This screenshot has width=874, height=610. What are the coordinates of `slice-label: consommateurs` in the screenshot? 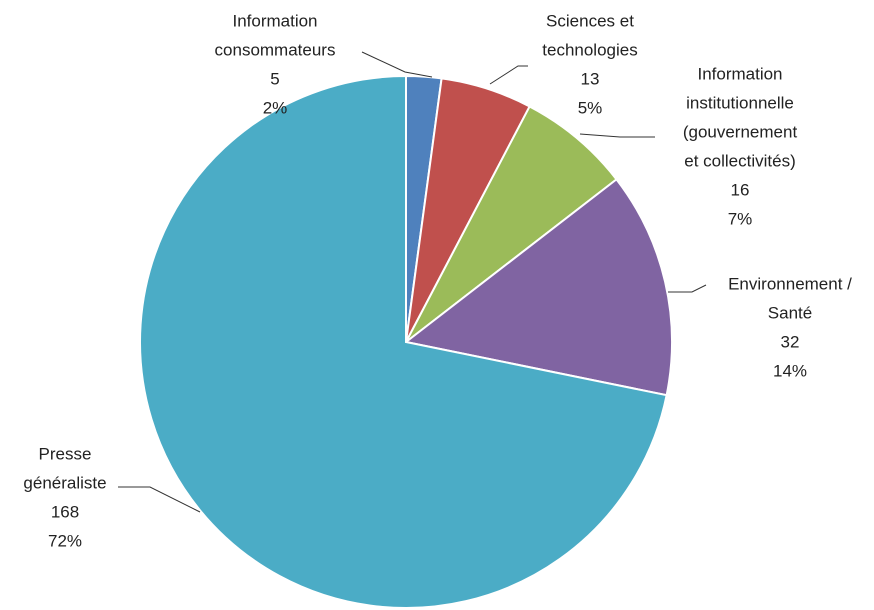 It's located at (275, 49).